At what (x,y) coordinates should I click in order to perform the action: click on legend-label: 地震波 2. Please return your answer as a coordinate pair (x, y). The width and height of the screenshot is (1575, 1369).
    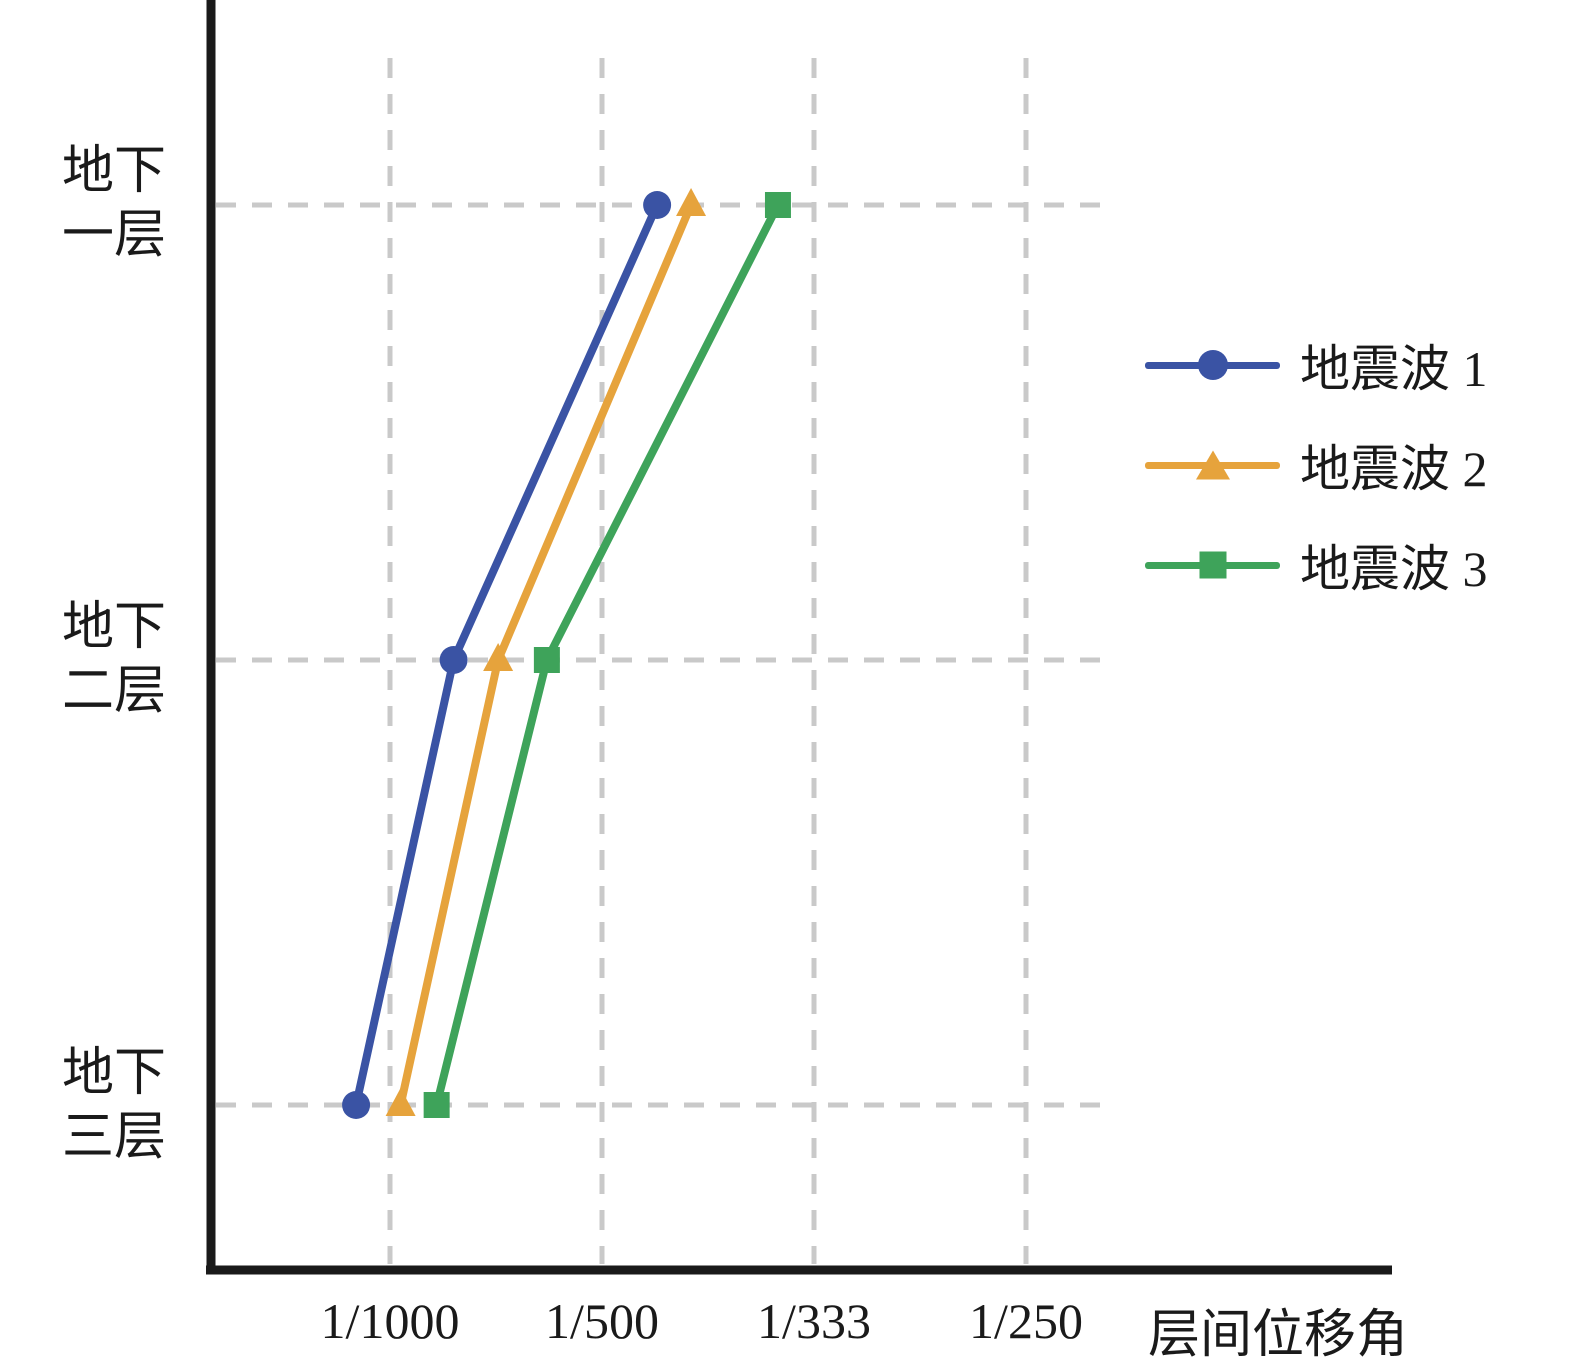
    Looking at the image, I should click on (1394, 469).